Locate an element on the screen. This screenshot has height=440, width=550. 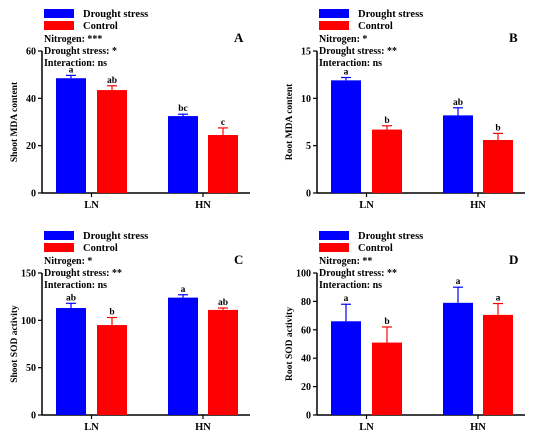
panel-letter: A is located at coordinates (239, 37).